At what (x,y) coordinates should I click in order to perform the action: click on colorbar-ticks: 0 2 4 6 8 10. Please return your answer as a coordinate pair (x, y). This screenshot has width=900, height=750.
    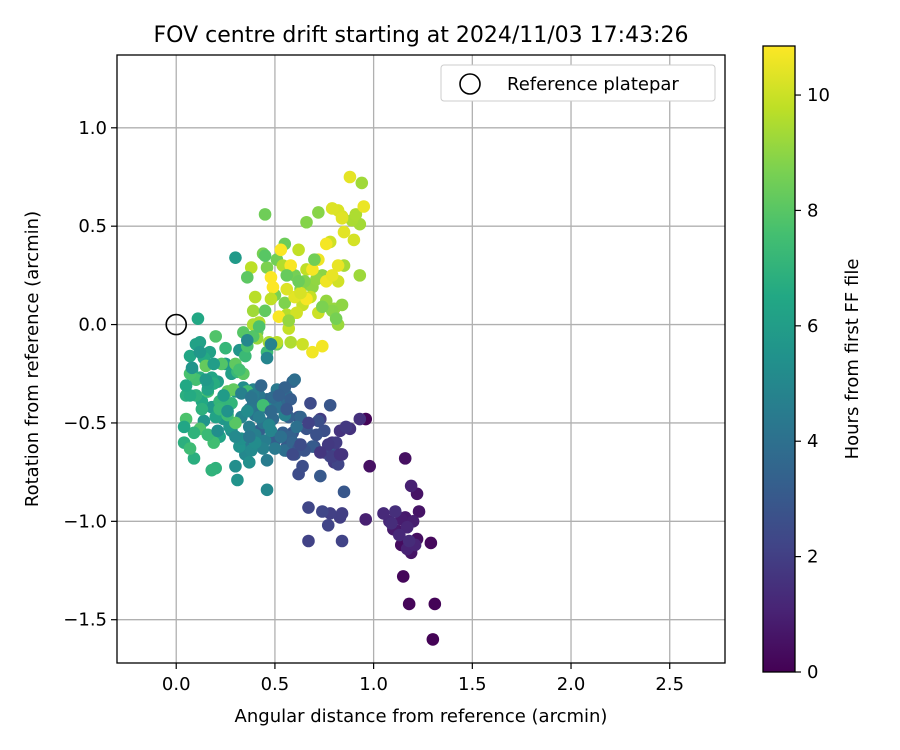
    Looking at the image, I should click on (812, 384).